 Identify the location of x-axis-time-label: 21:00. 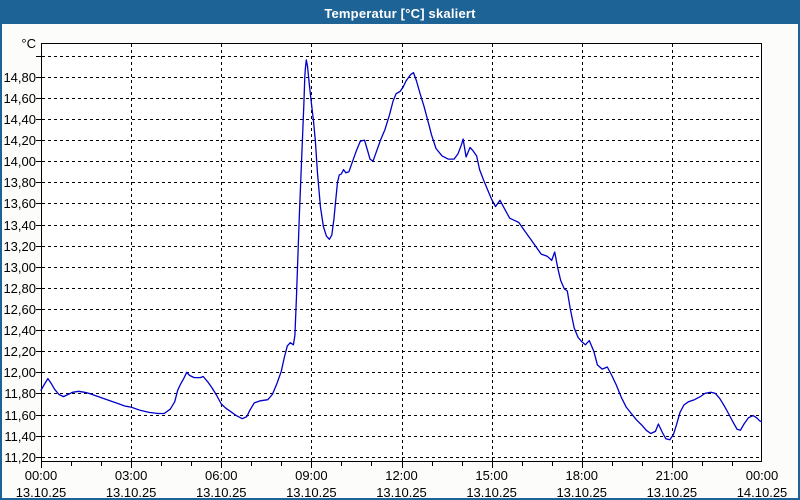
(672, 475).